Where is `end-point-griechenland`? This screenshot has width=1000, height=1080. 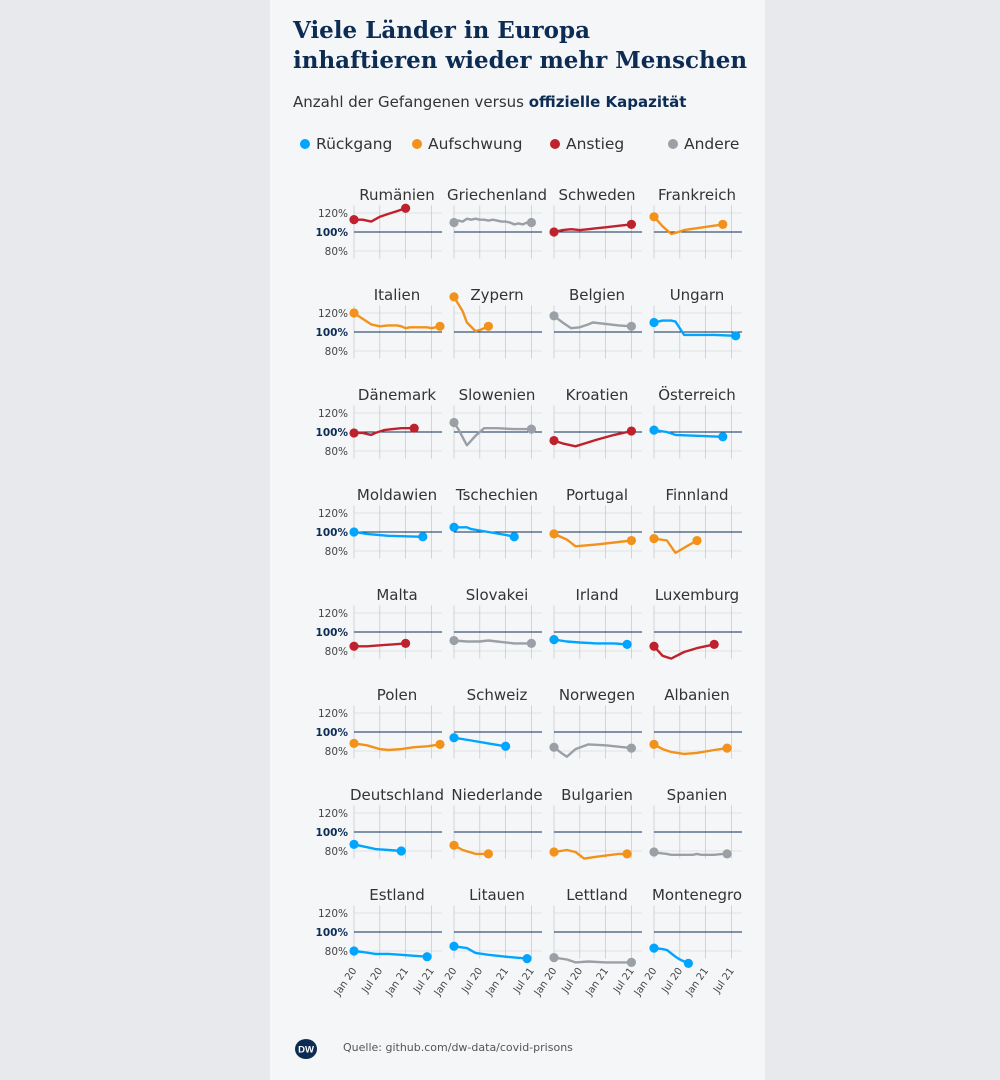 end-point-griechenland is located at coordinates (531, 222).